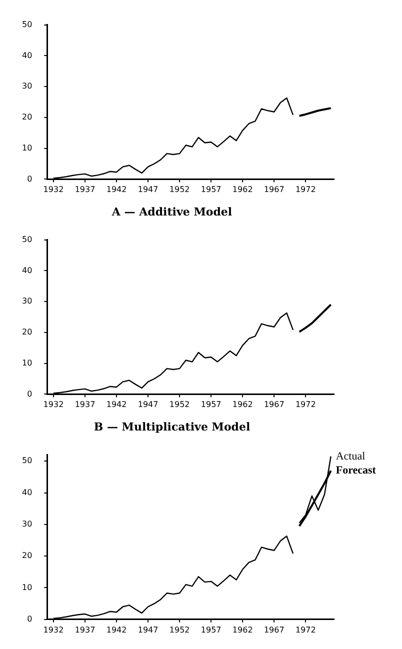 The image size is (402, 649). I want to click on series-label: Forecast, so click(356, 470).